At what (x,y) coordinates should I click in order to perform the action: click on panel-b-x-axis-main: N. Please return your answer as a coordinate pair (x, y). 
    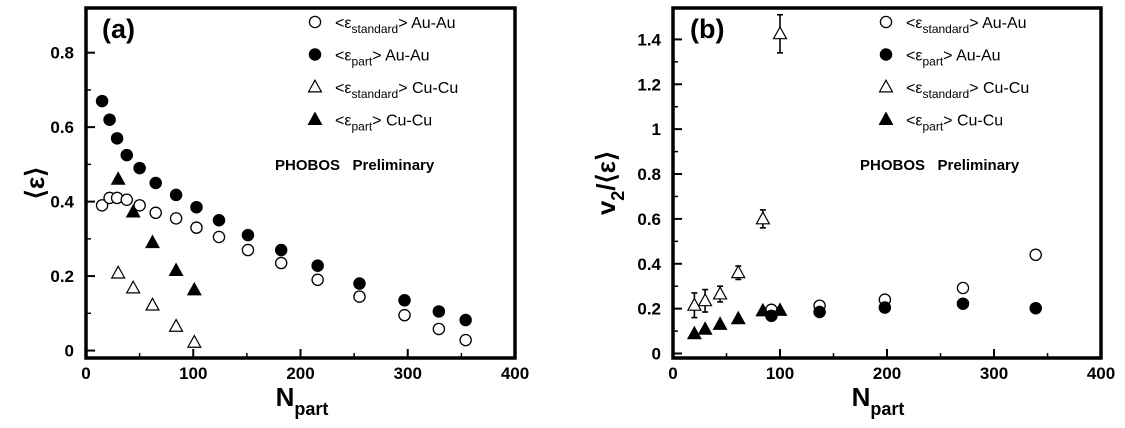
    Looking at the image, I should click on (861, 397).